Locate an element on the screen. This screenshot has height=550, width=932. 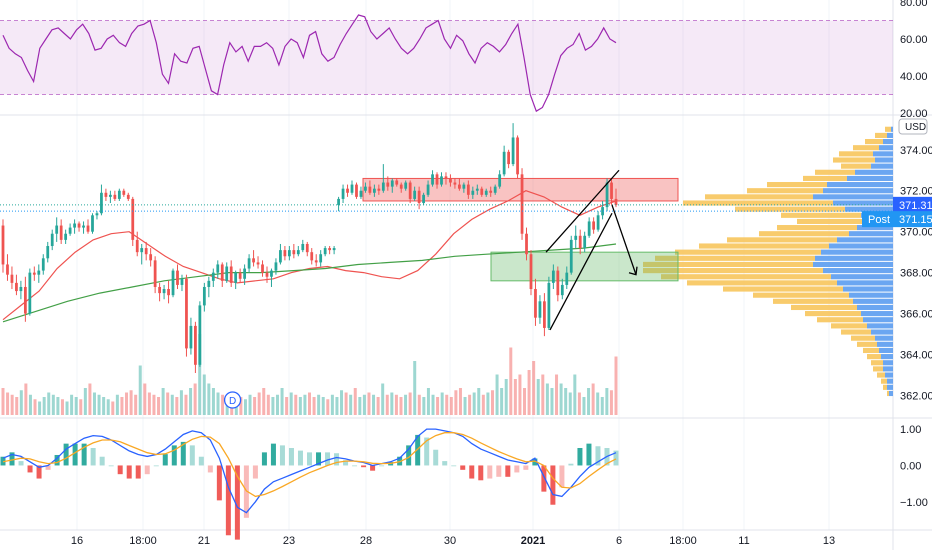
macd-tick-label: −1.00 is located at coordinates (914, 503).